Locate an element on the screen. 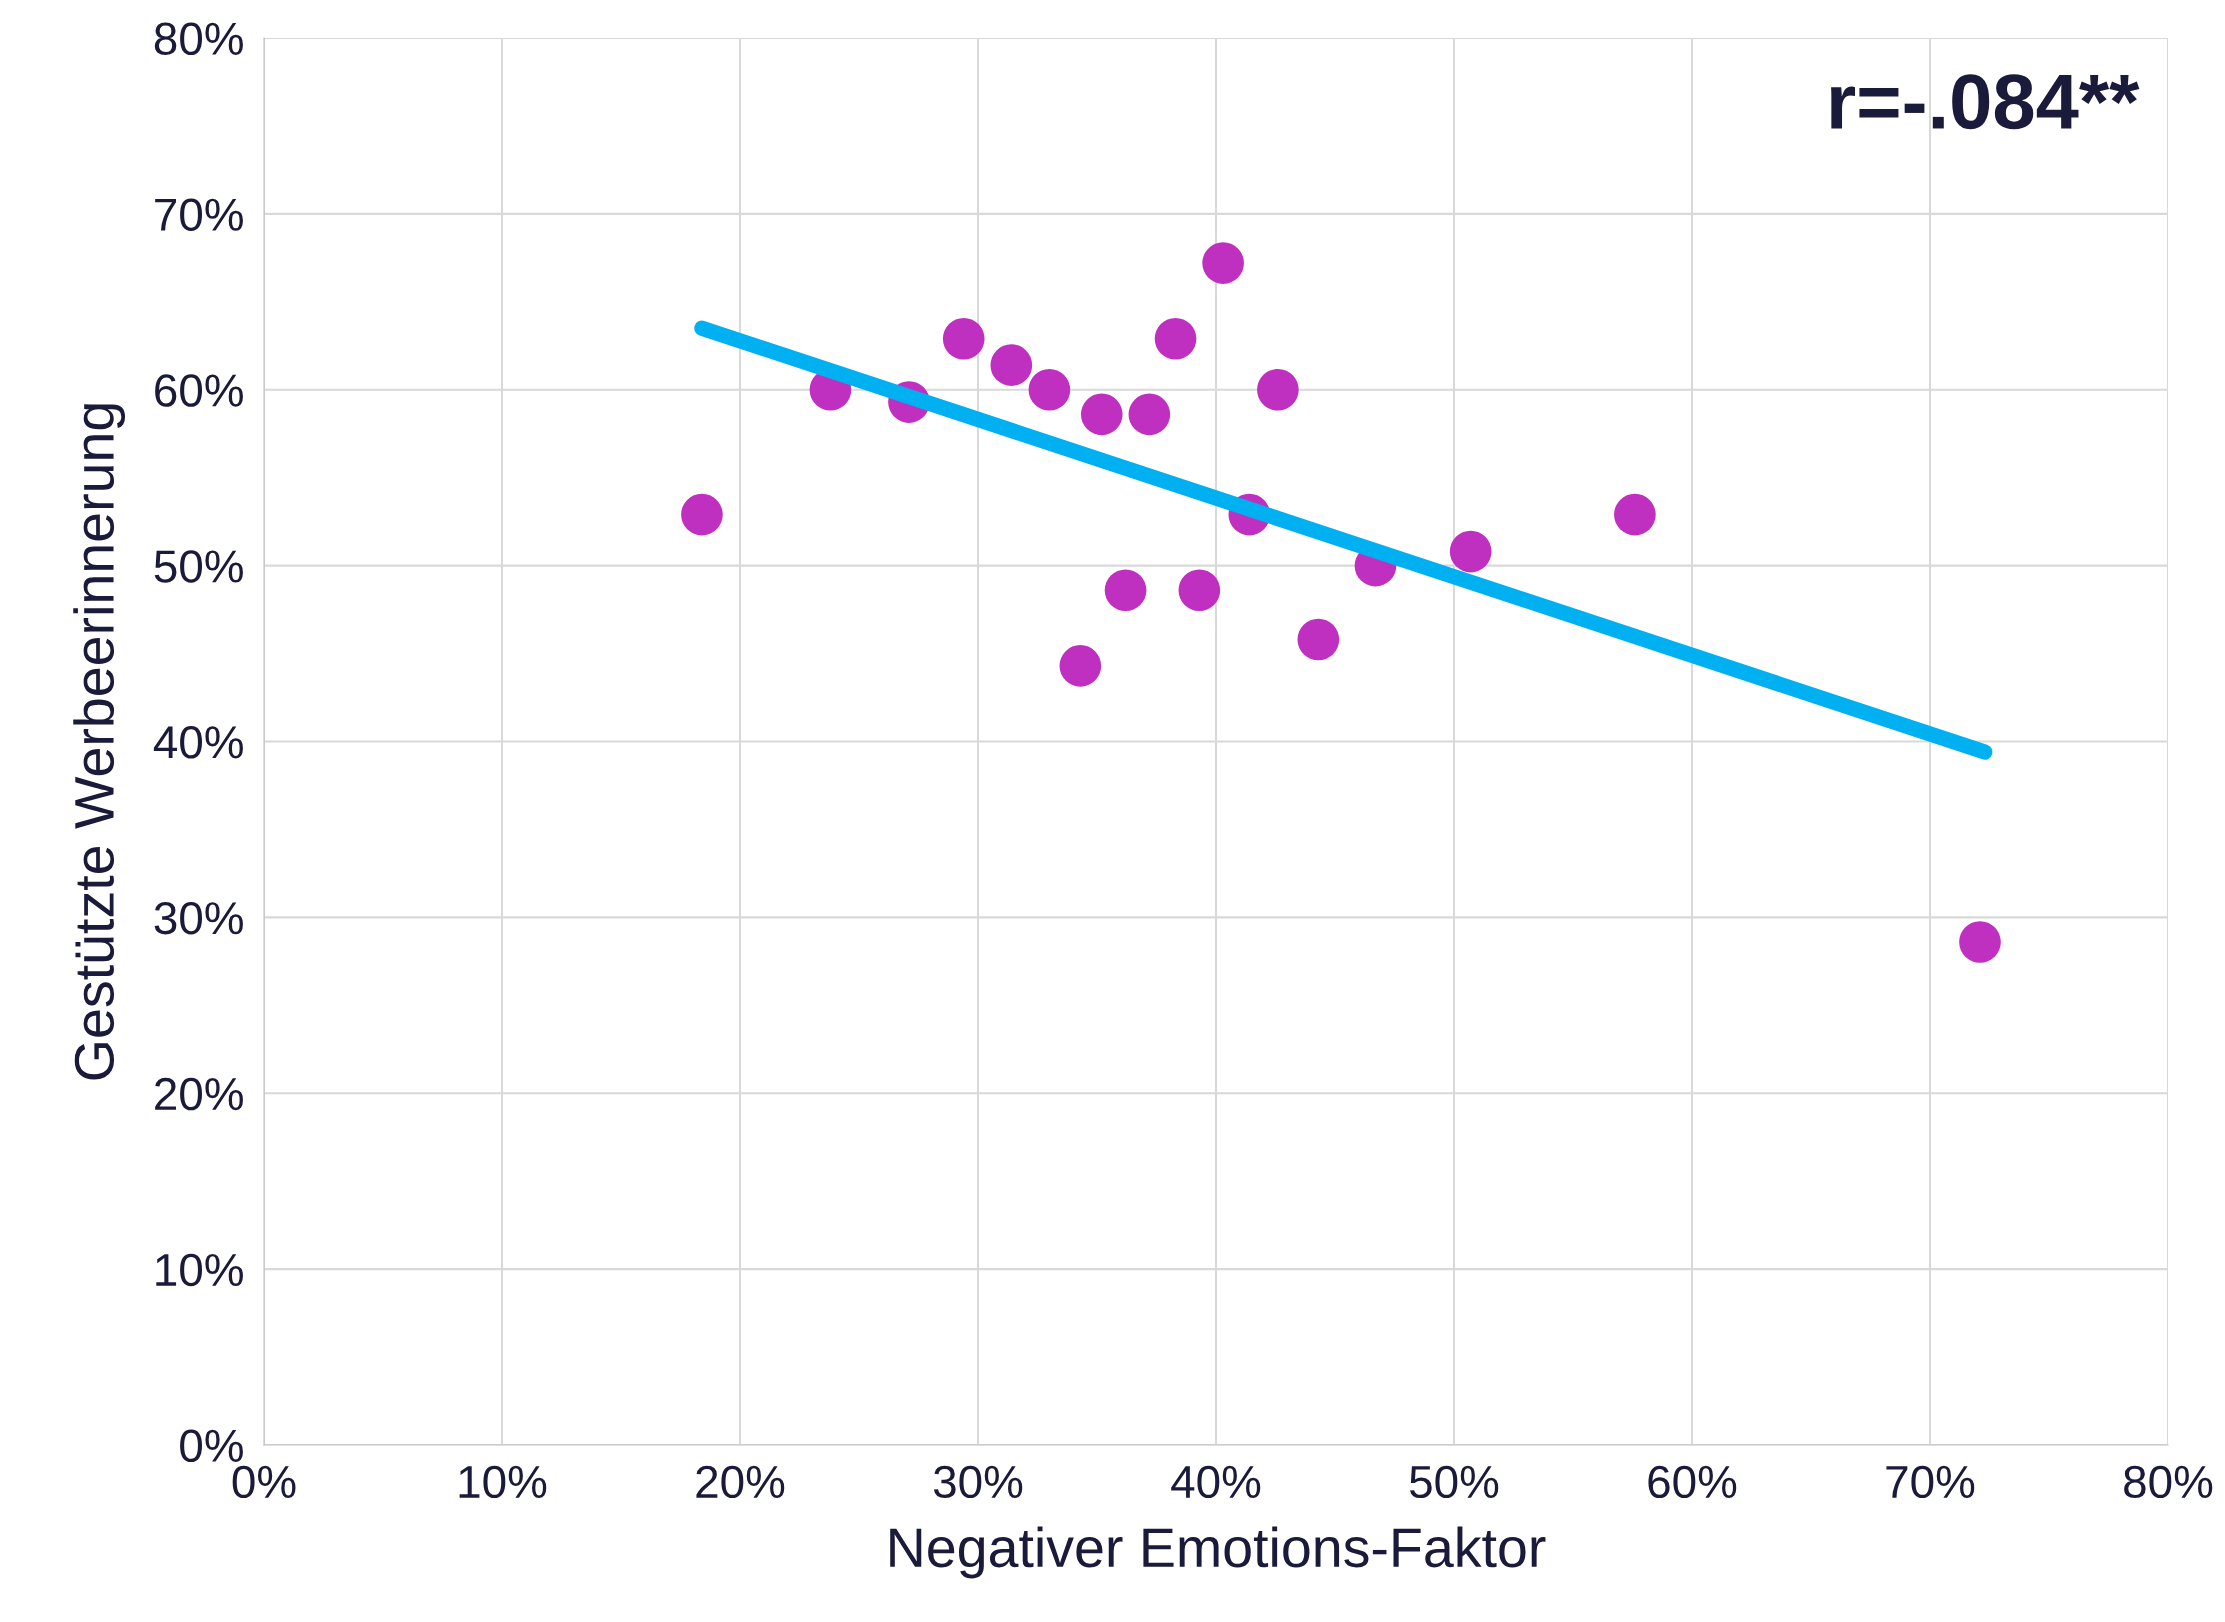 This screenshot has width=2225, height=1622. y-tick-label: 80% is located at coordinates (198, 39).